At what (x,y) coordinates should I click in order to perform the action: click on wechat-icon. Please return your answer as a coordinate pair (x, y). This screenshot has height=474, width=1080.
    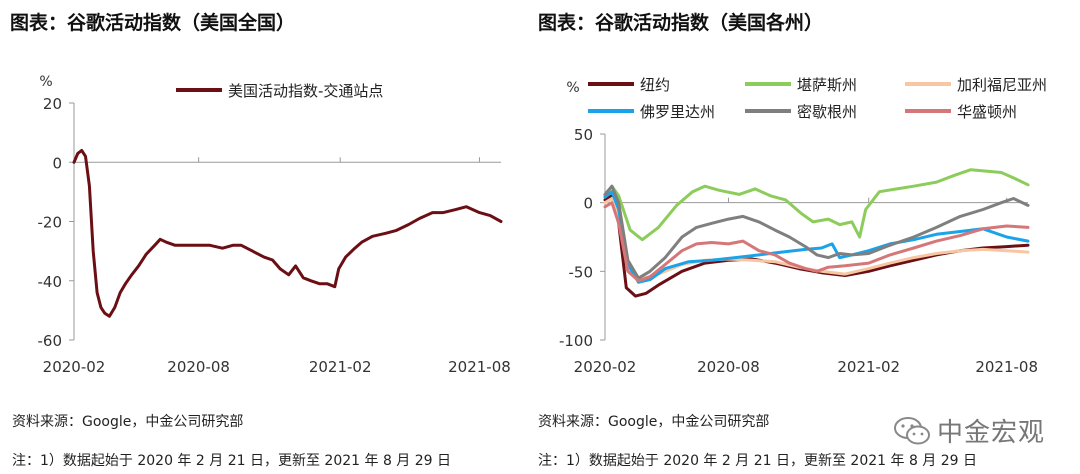
    Looking at the image, I should click on (912, 430).